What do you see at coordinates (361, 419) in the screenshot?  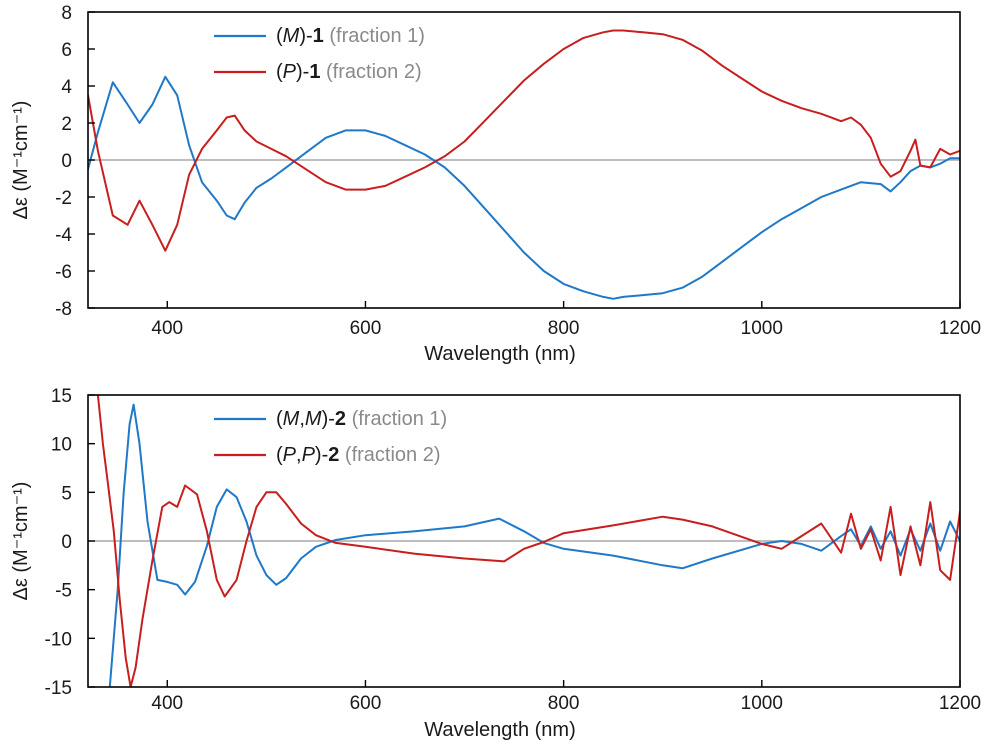 I see `legend-entry: (M,M)-2 (fraction 1)` at bounding box center [361, 419].